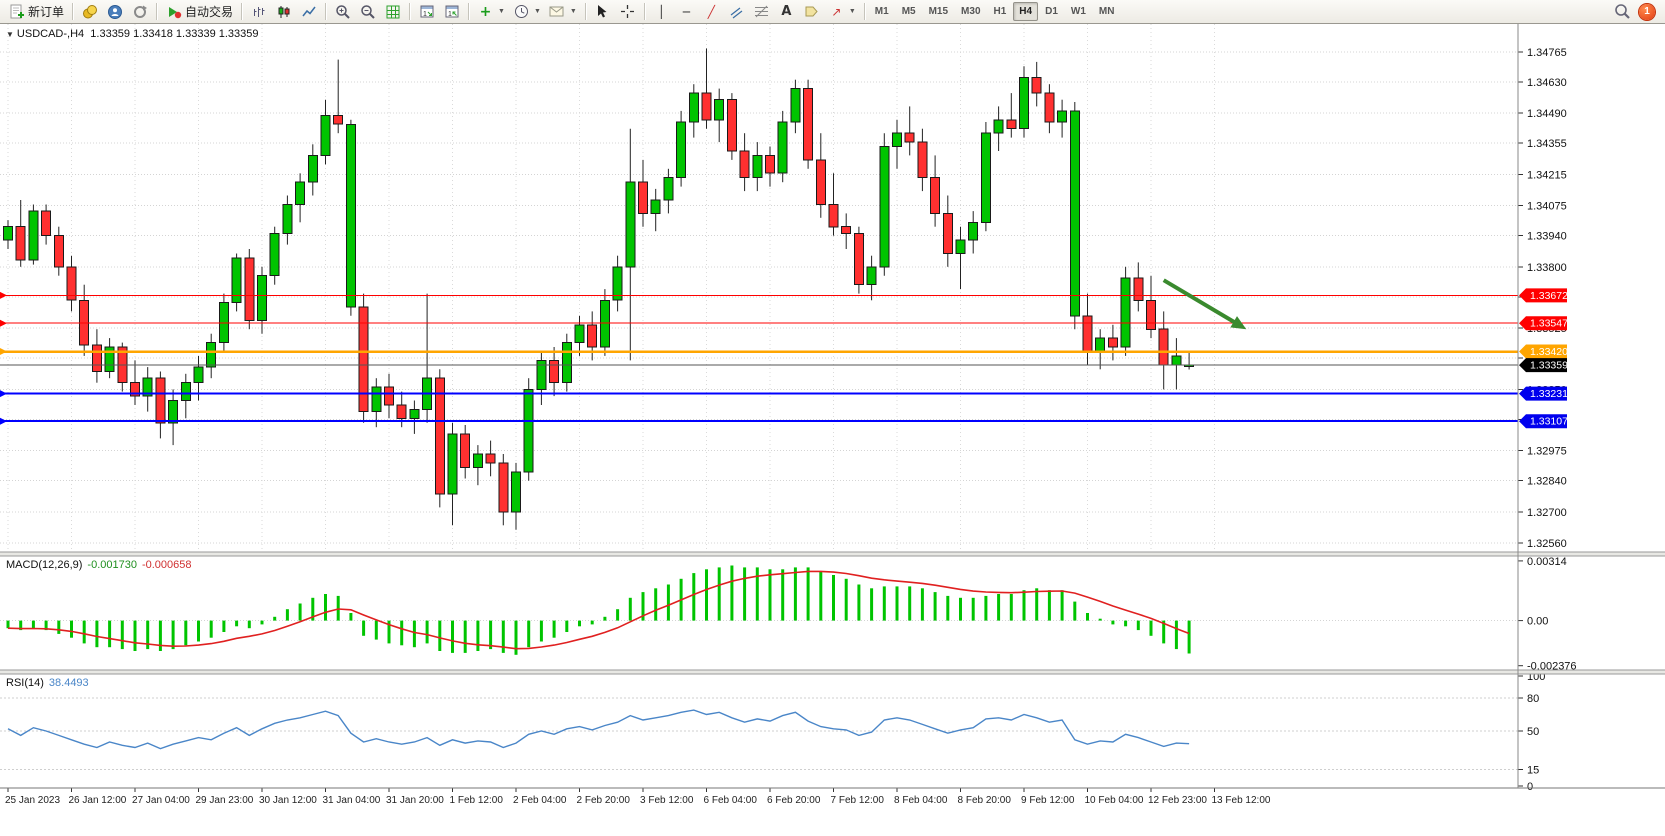  What do you see at coordinates (1547, 268) in the screenshot?
I see `svg-text: 1.33800` at bounding box center [1547, 268].